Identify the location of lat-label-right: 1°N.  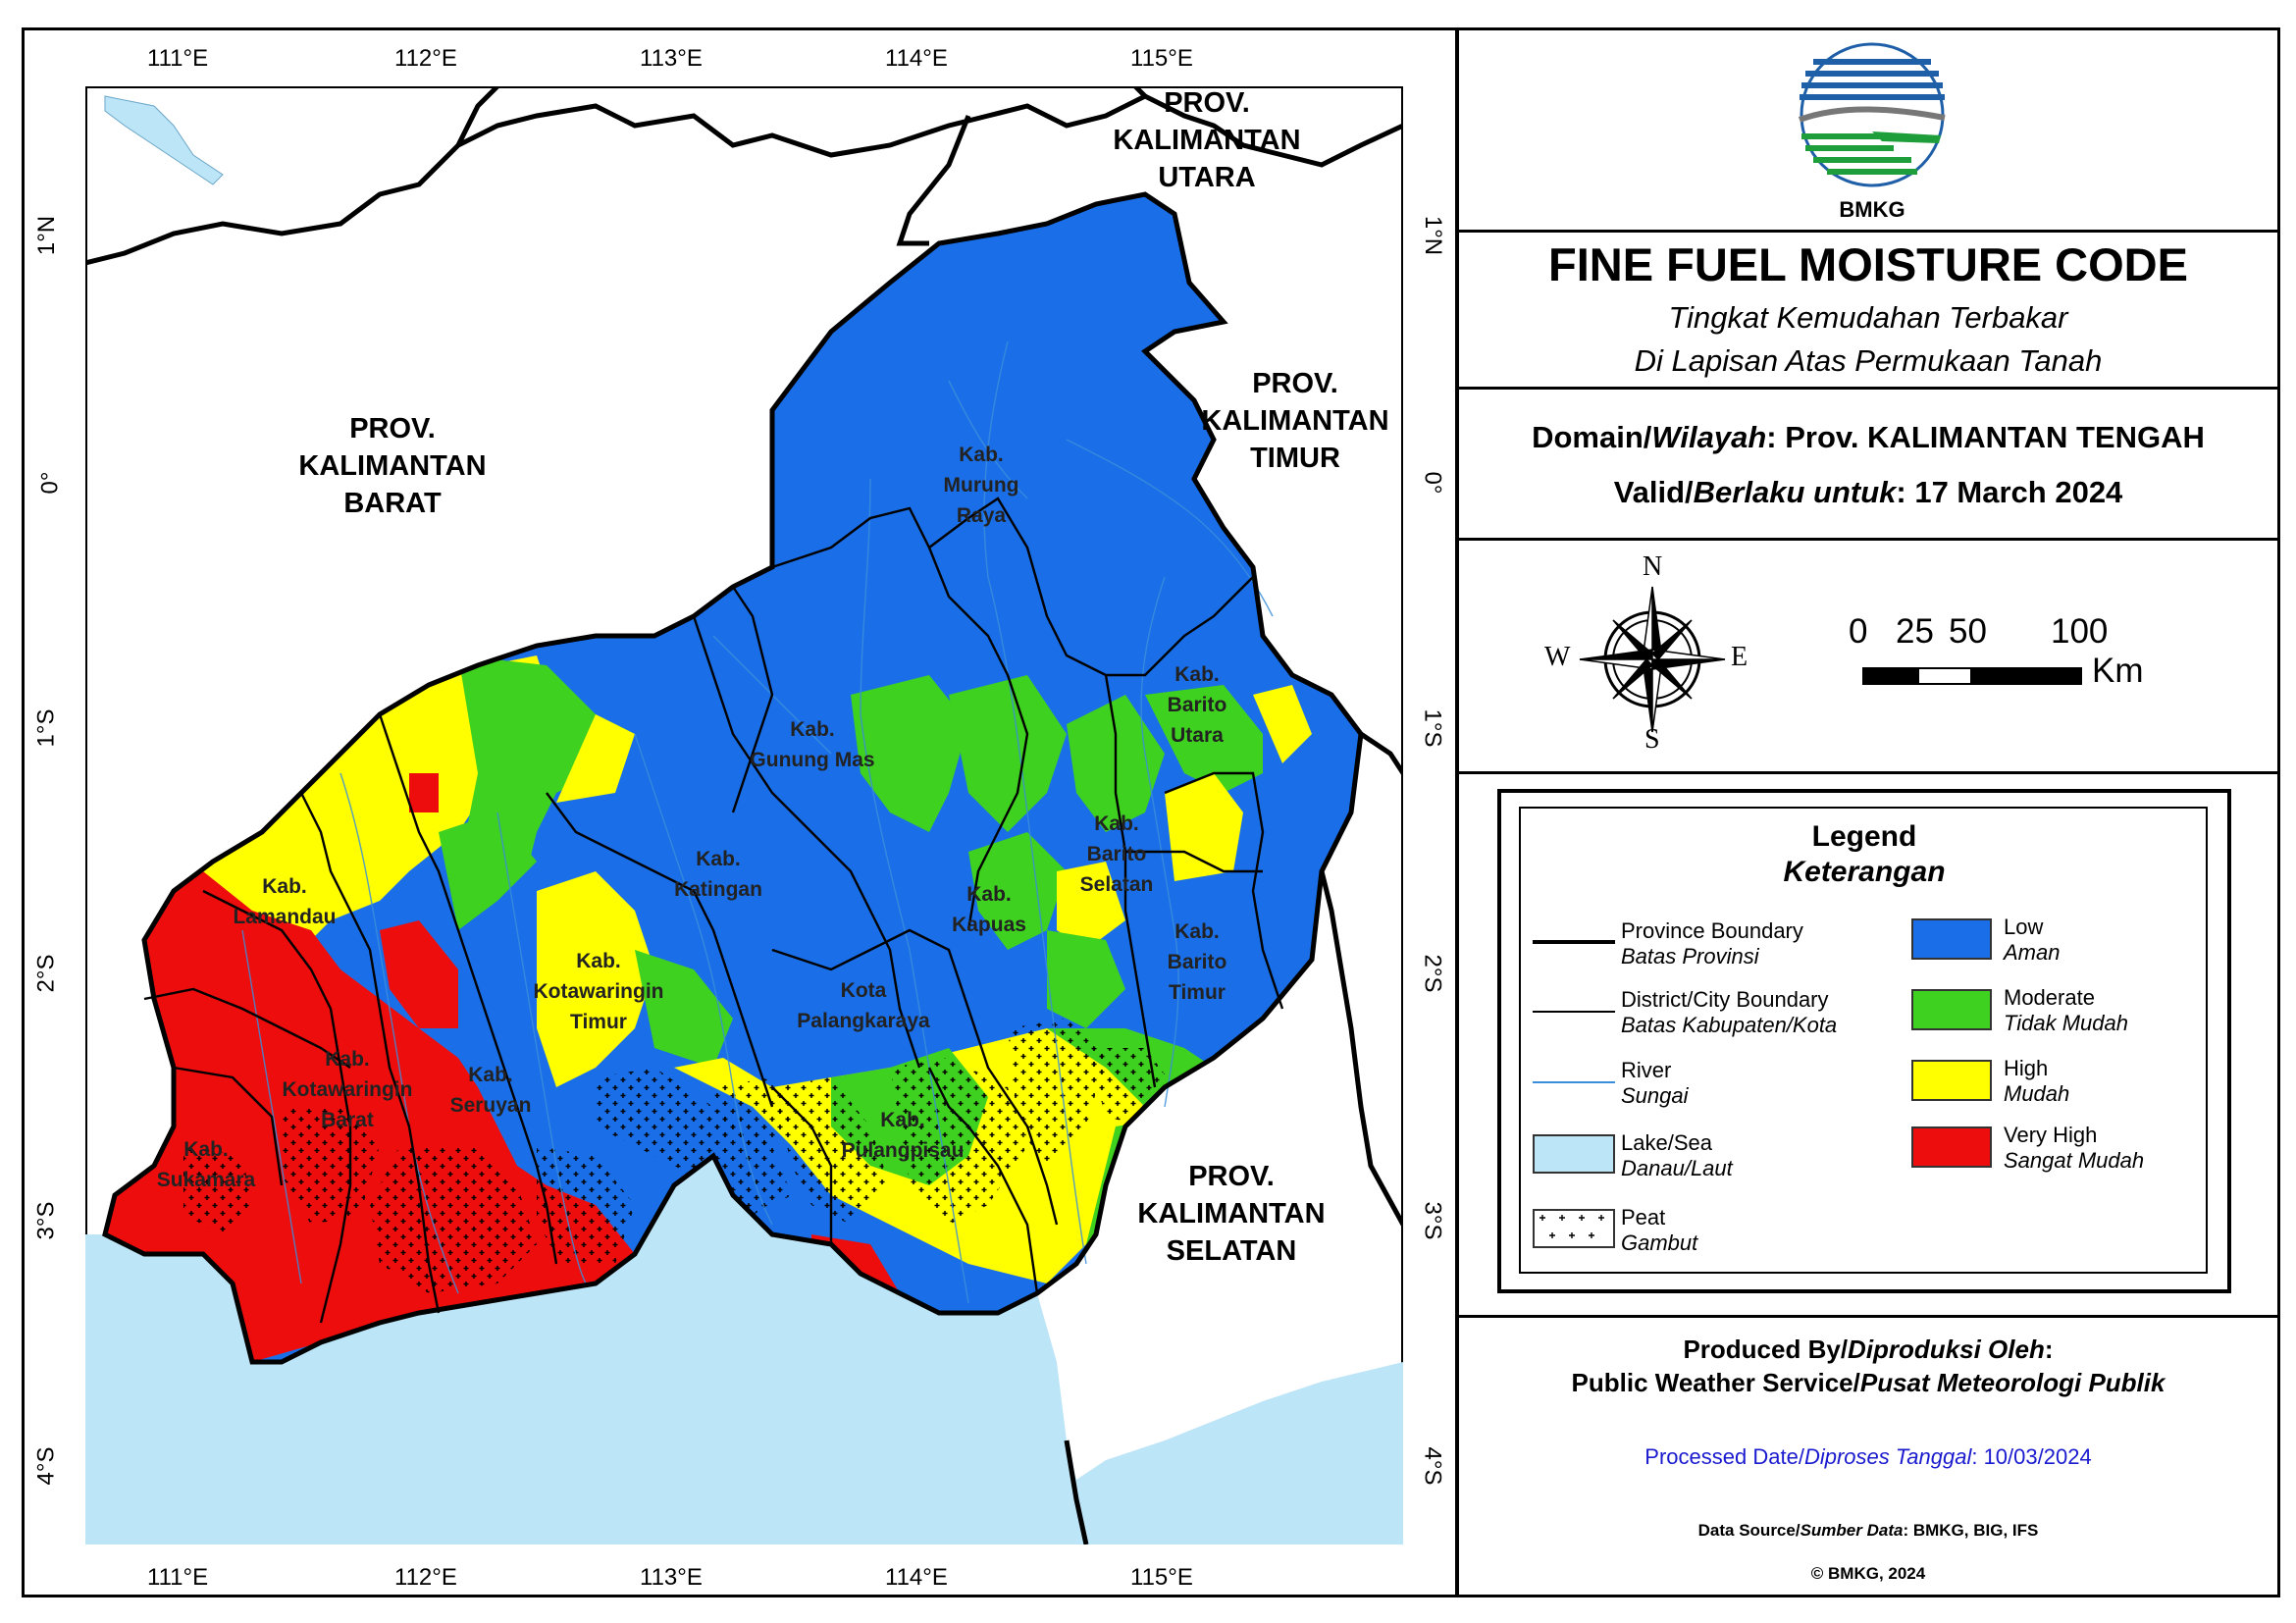
(1433, 235).